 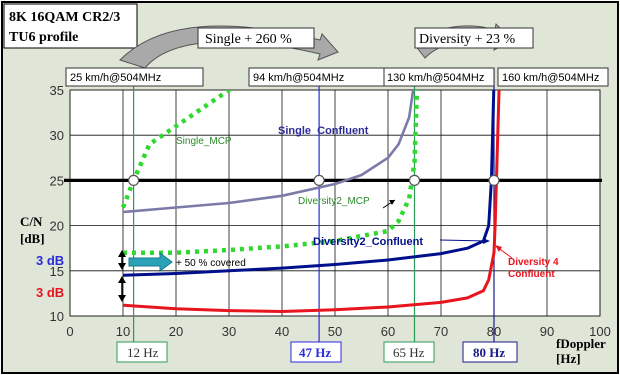 I want to click on single-gain-label: Single + 260 %, so click(x=248, y=39).